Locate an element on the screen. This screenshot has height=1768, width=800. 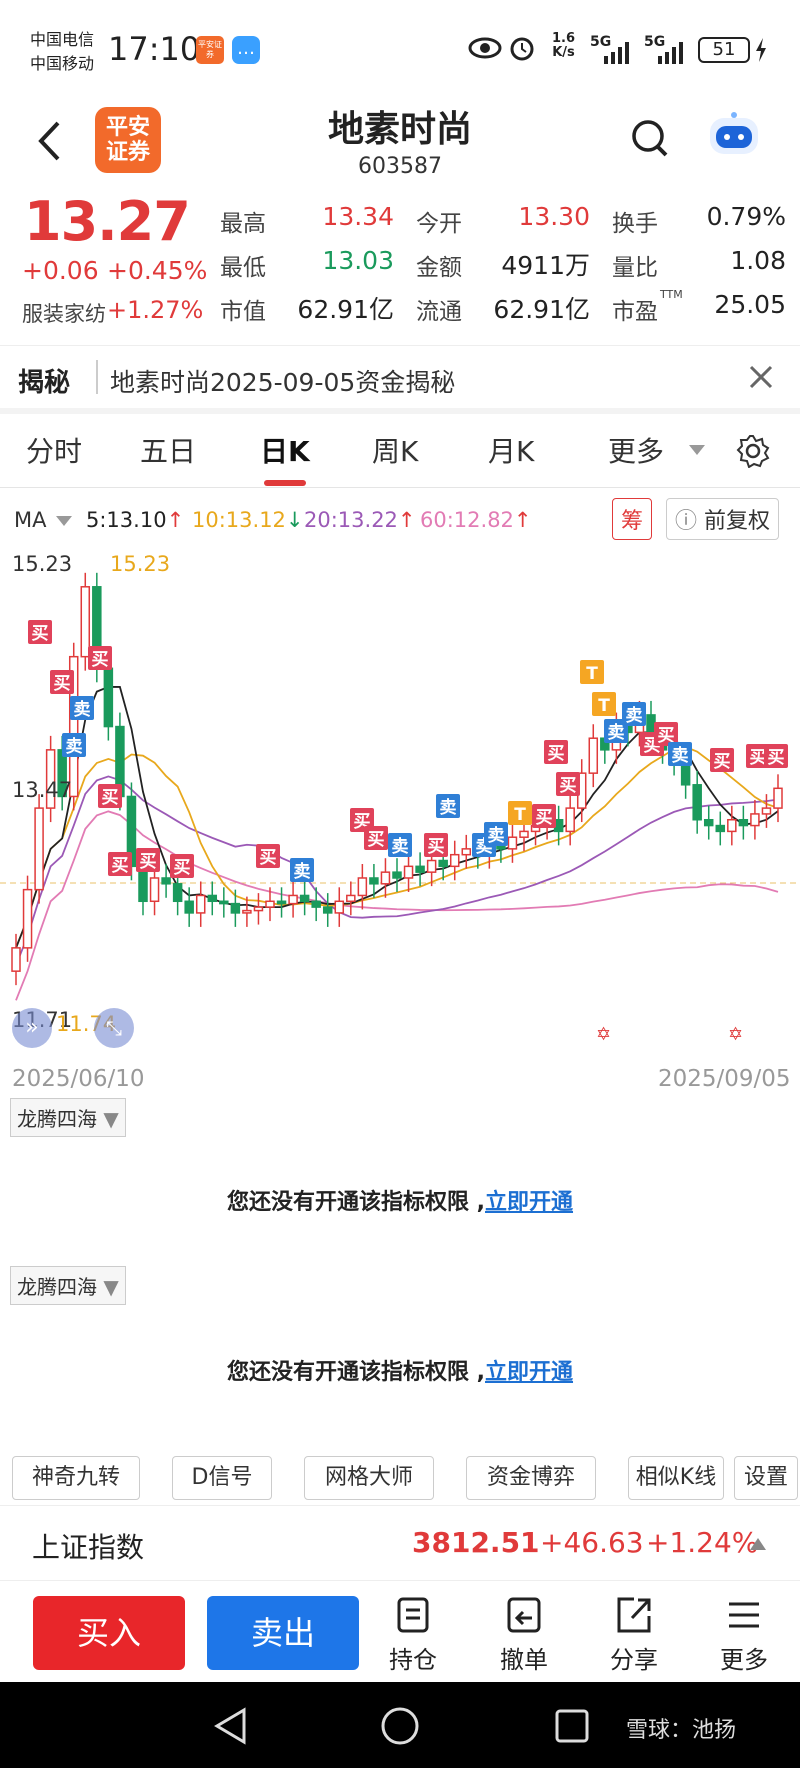
cancel-order-button: 撤单 is located at coordinates (524, 1635).